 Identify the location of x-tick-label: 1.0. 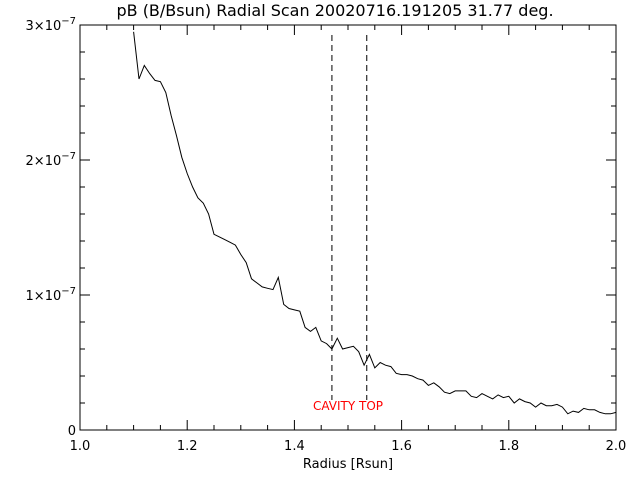
(80, 446).